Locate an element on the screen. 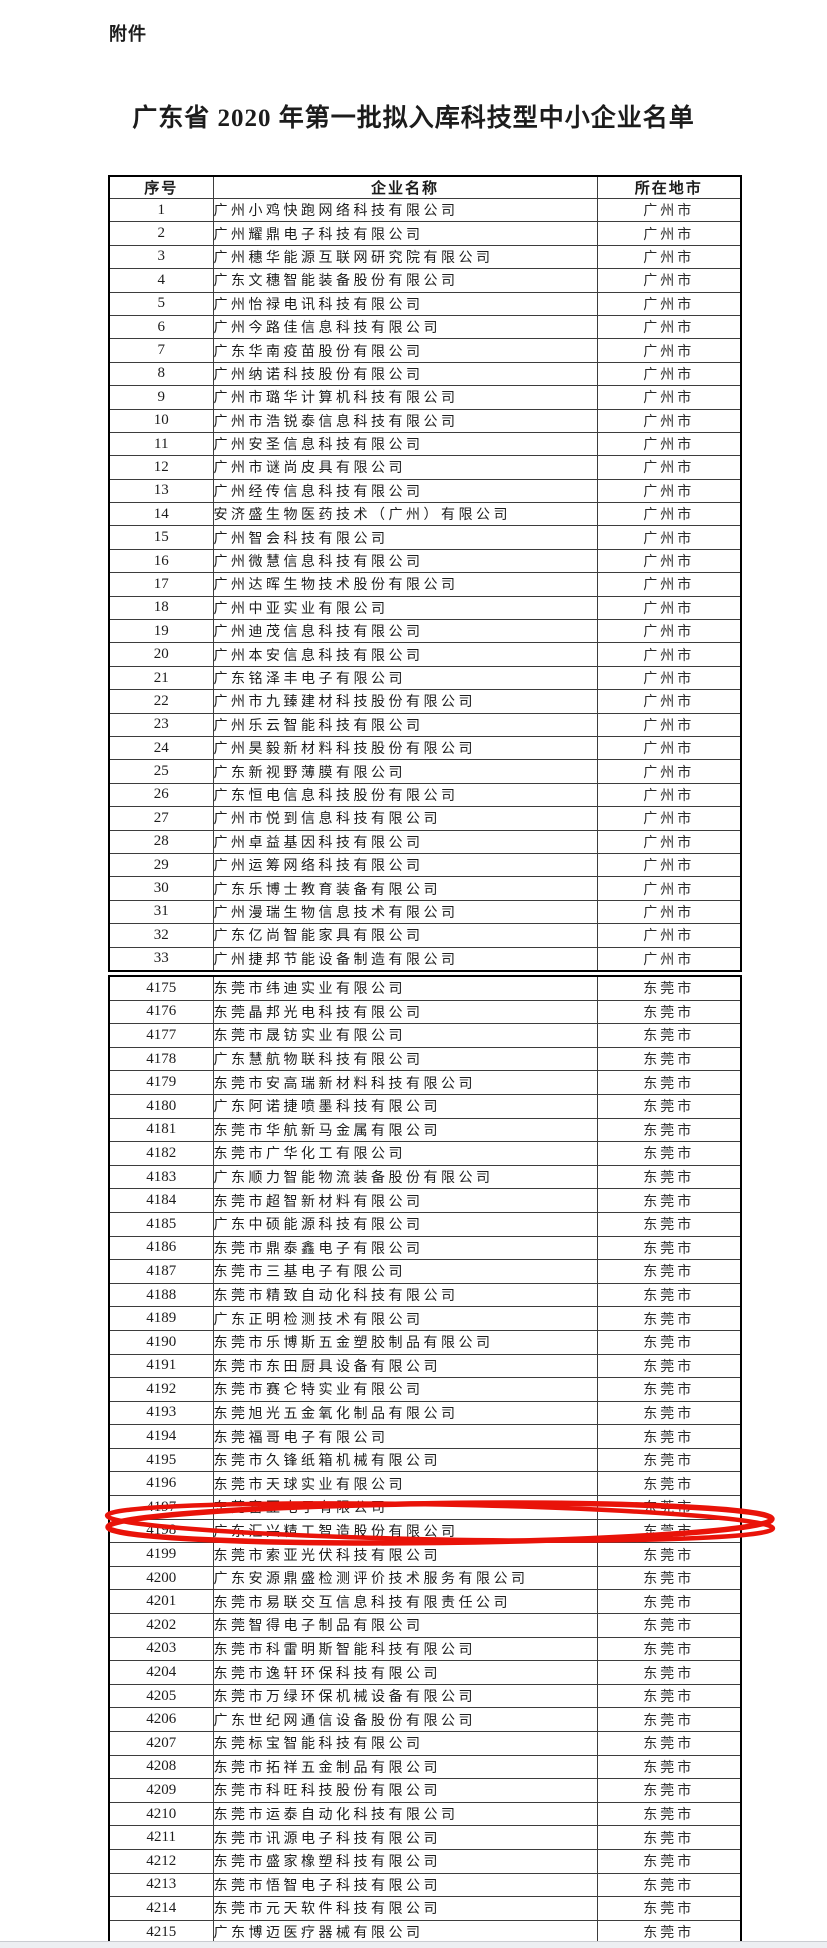 Image resolution: width=827 pixels, height=1948 pixels. table-row: 16 广州微慧信息科技有限公司 广州市 is located at coordinates (425, 561).